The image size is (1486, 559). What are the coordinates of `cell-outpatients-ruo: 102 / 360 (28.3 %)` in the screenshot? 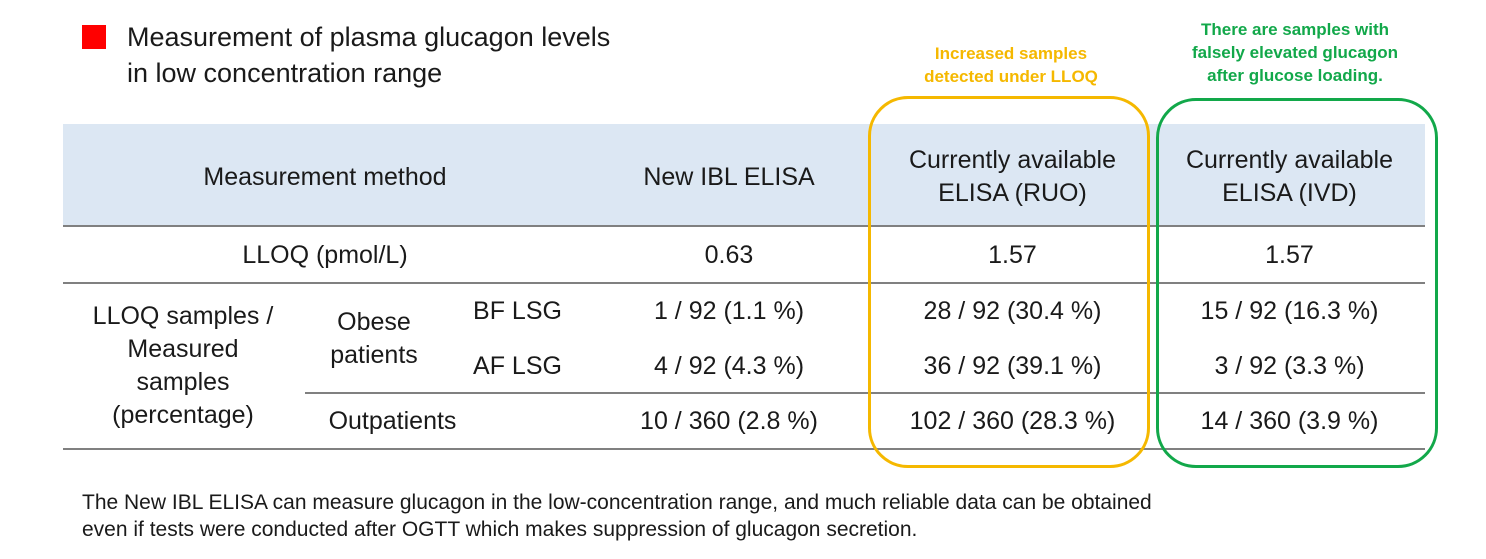 It's located at (1012, 421).